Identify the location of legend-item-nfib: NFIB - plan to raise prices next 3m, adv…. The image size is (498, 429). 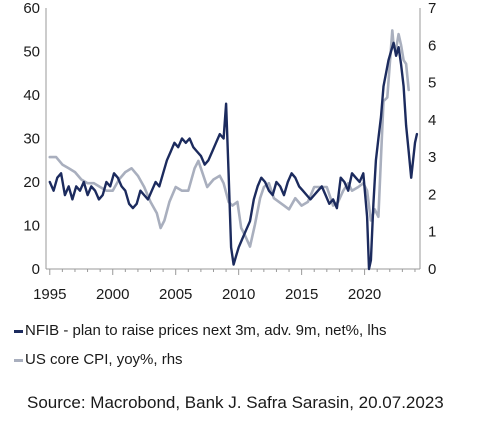
(200, 330).